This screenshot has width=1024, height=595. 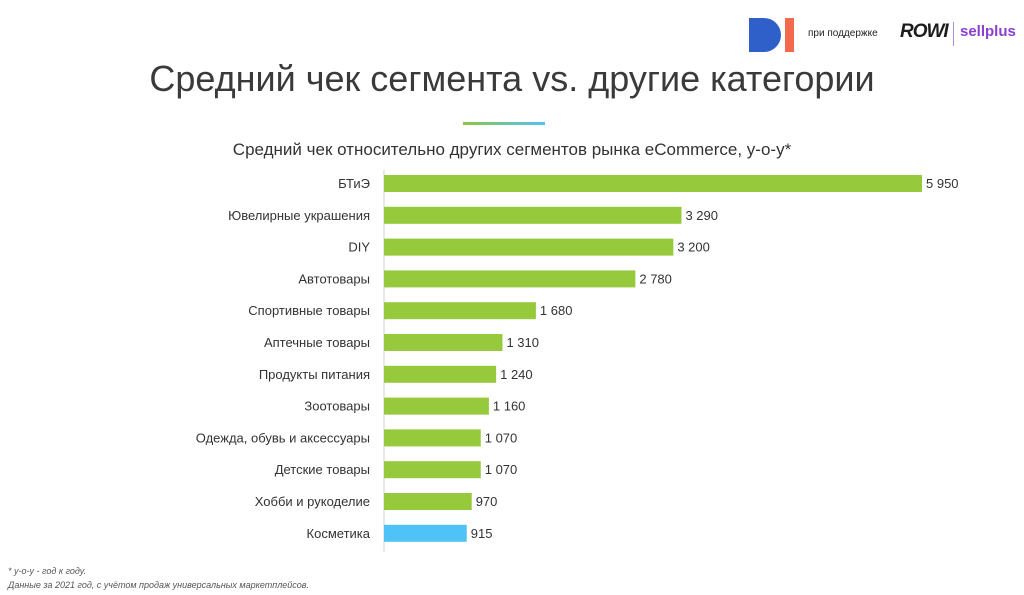 I want to click on category-label: Детские товары, so click(x=322, y=469).